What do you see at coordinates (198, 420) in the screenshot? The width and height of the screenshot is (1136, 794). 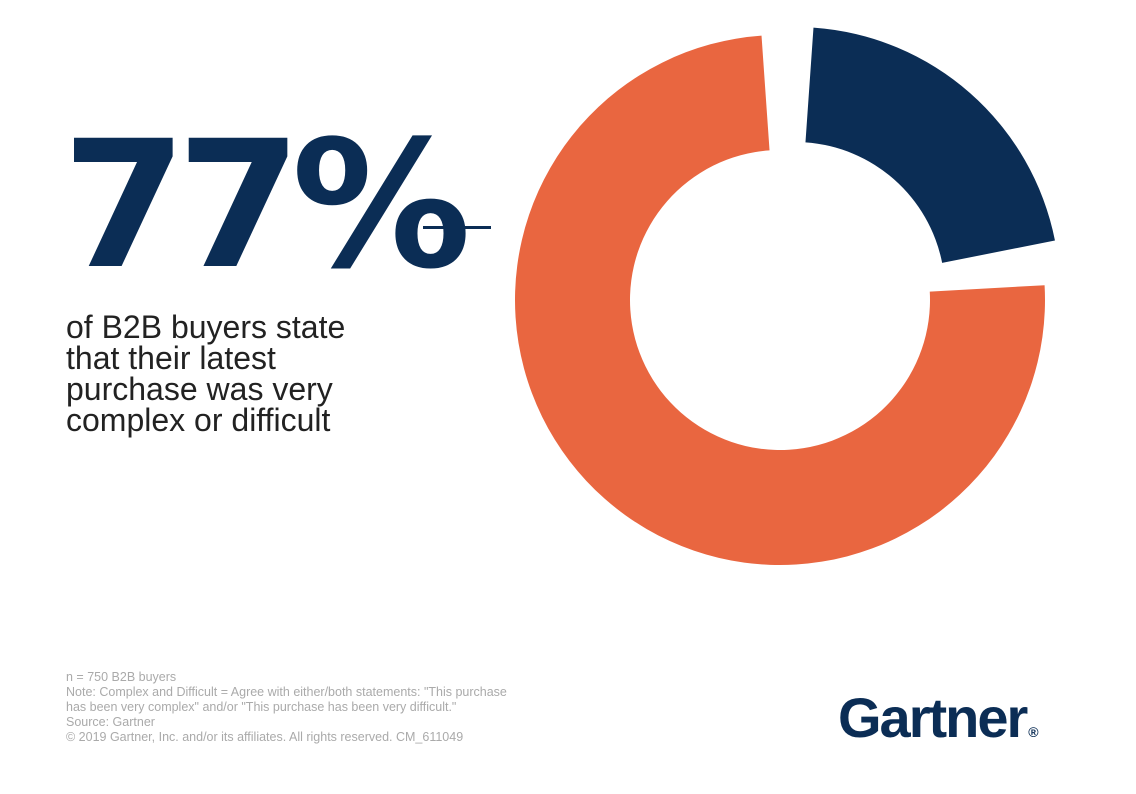 I see `caption-line: complex or difficult` at bounding box center [198, 420].